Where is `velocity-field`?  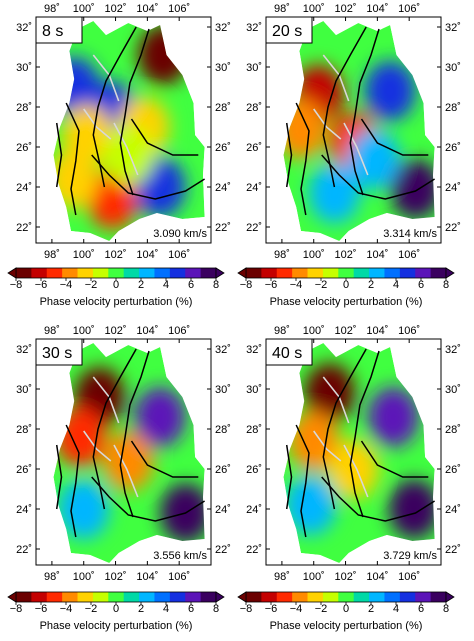 velocity-field is located at coordinates (129, 453).